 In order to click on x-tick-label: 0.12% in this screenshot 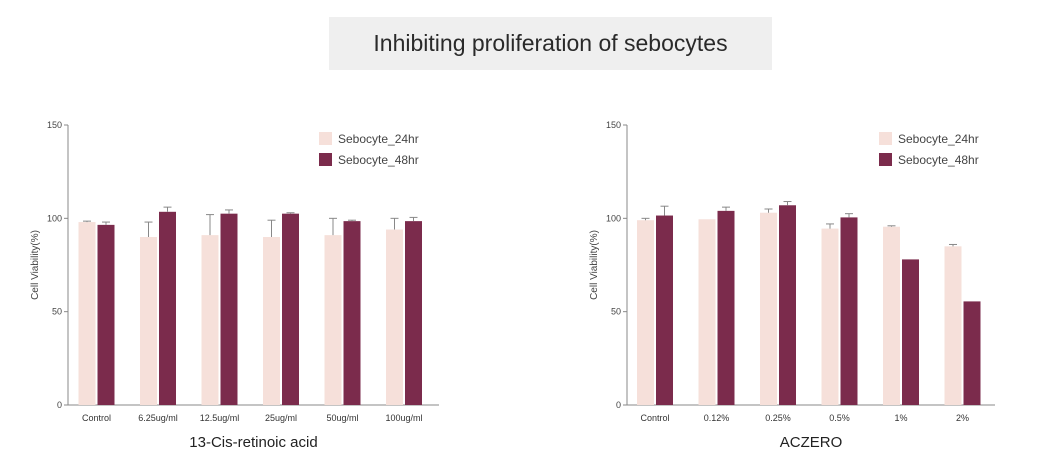, I will do `click(717, 418)`.